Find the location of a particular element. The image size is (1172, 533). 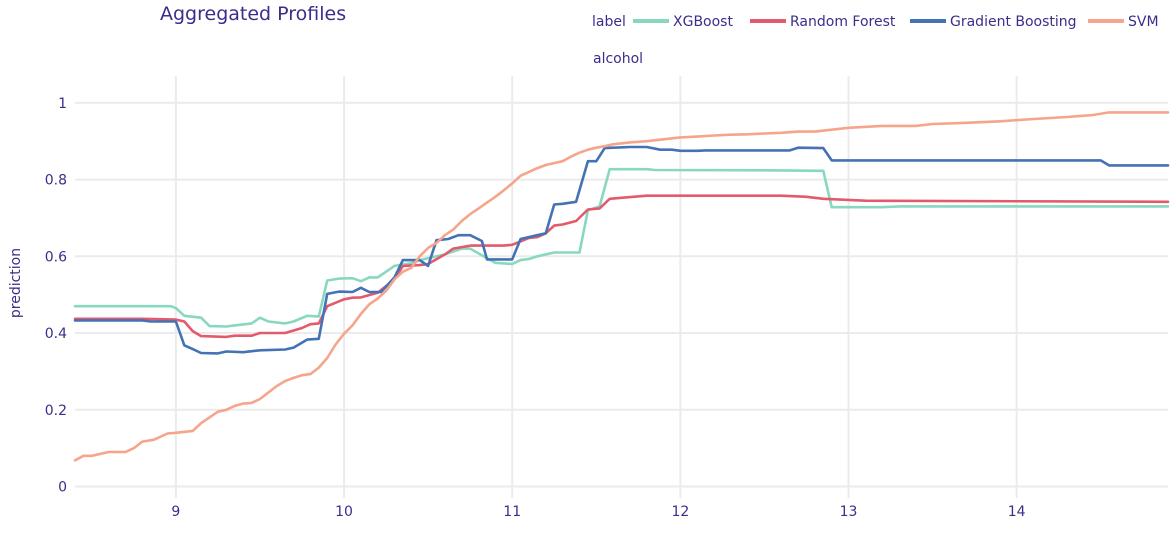

legend-label: SVM is located at coordinates (1143, 22).